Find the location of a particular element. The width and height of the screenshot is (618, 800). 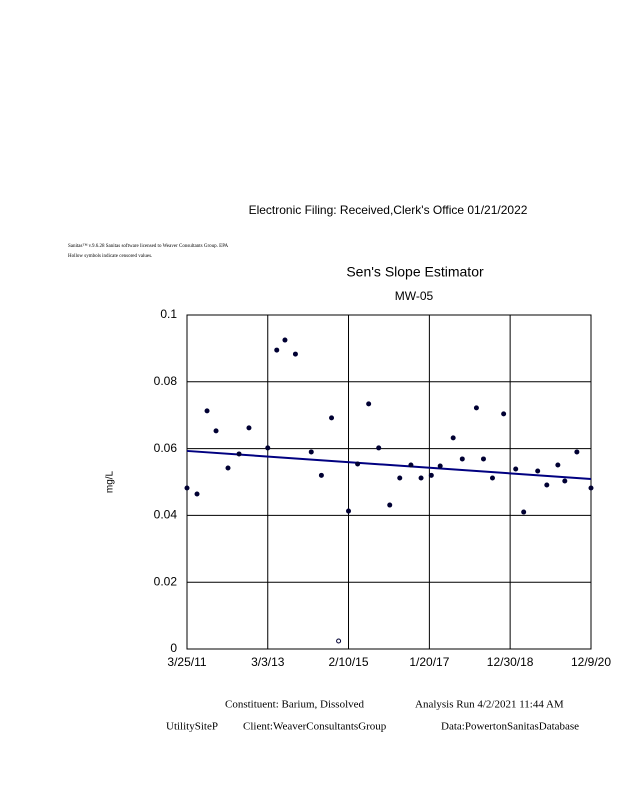

x-tick-label: 12/30/18 is located at coordinates (510, 662).